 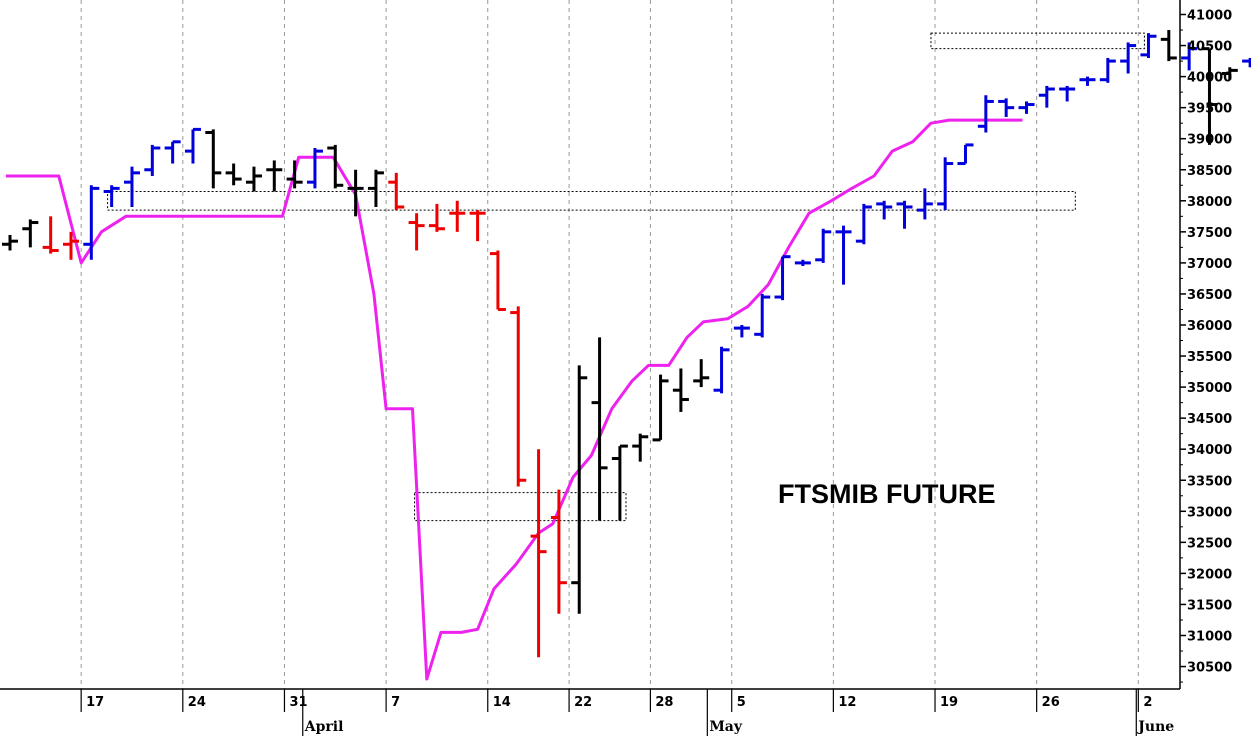 I want to click on y-tick-label: 33000, so click(x=1209, y=512).